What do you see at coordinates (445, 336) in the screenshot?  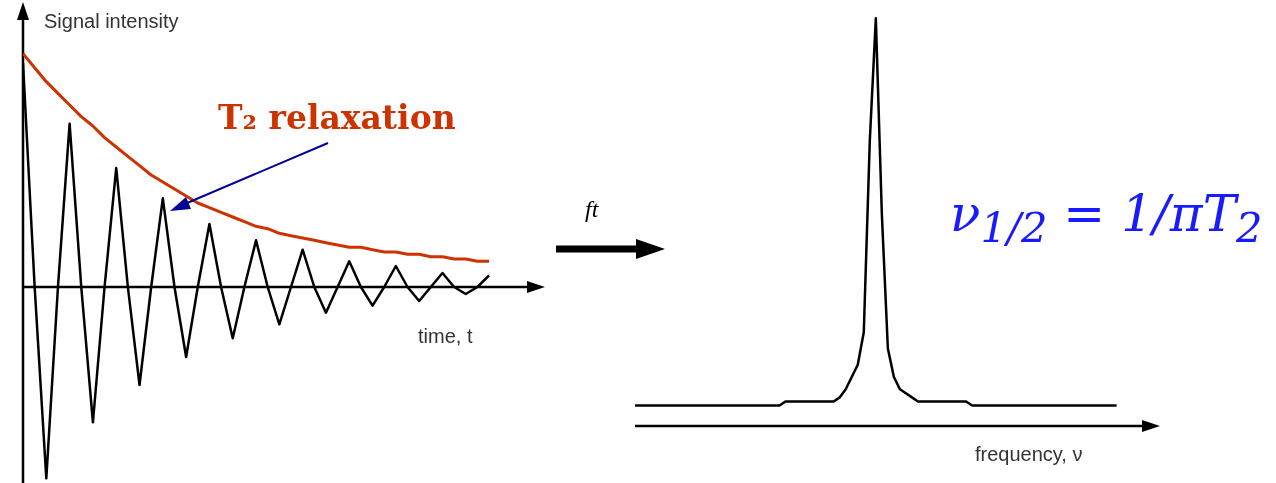 I see `x-axis-title: time, t` at bounding box center [445, 336].